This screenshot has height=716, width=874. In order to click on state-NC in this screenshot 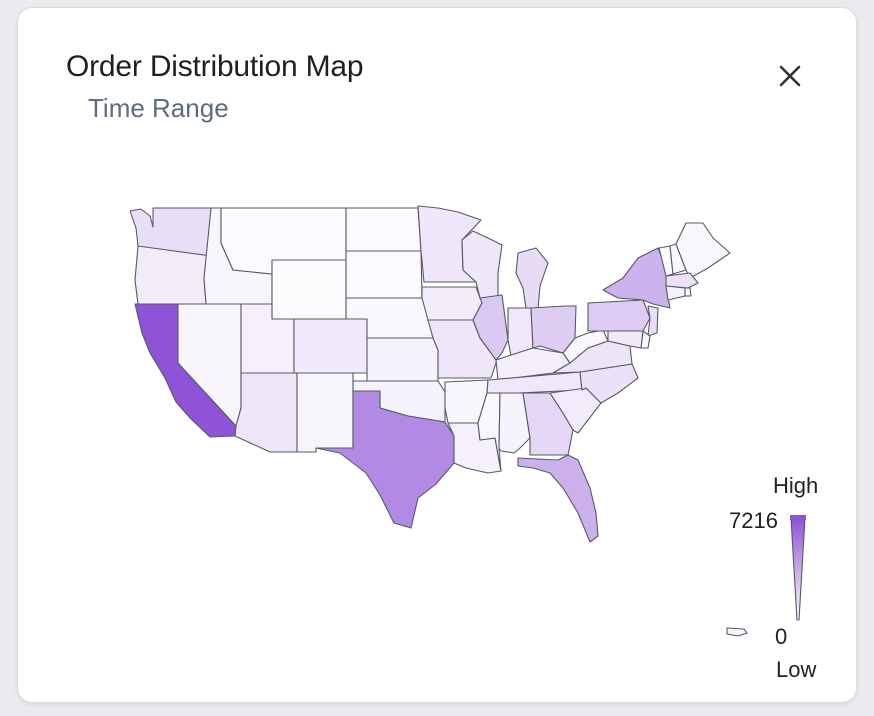, I will do `click(609, 383)`.